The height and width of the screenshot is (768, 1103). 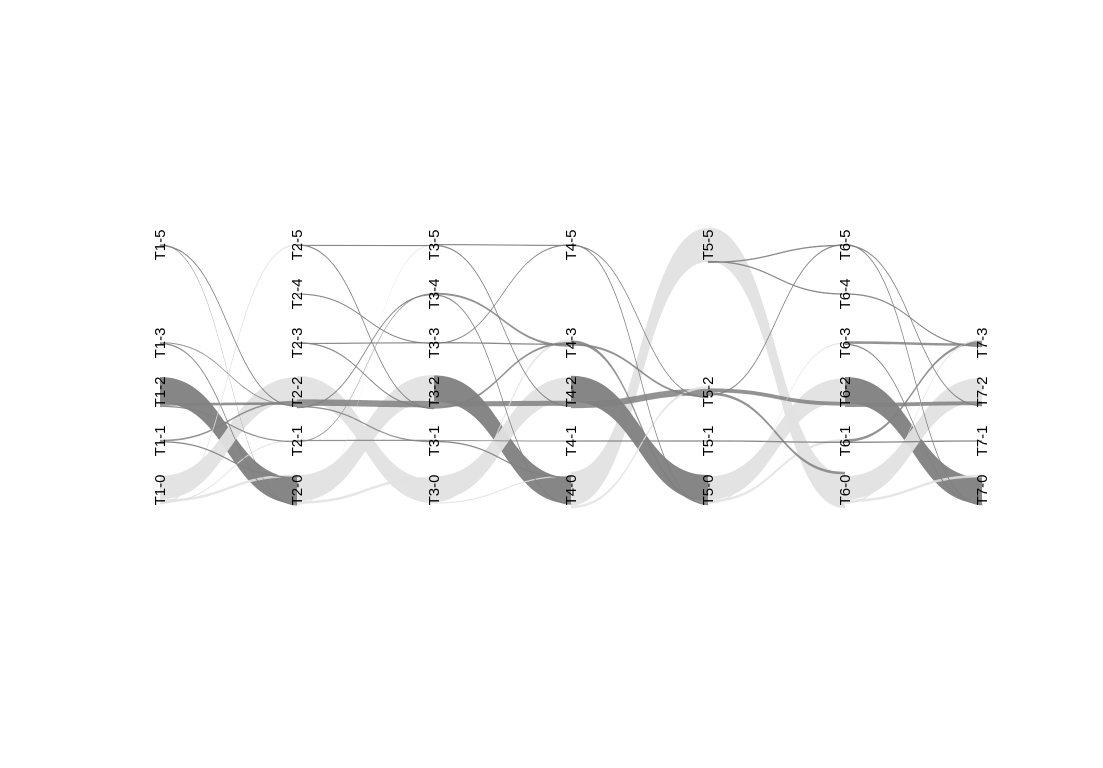 What do you see at coordinates (845, 245) in the screenshot?
I see `node-label-T6-5: T6-5` at bounding box center [845, 245].